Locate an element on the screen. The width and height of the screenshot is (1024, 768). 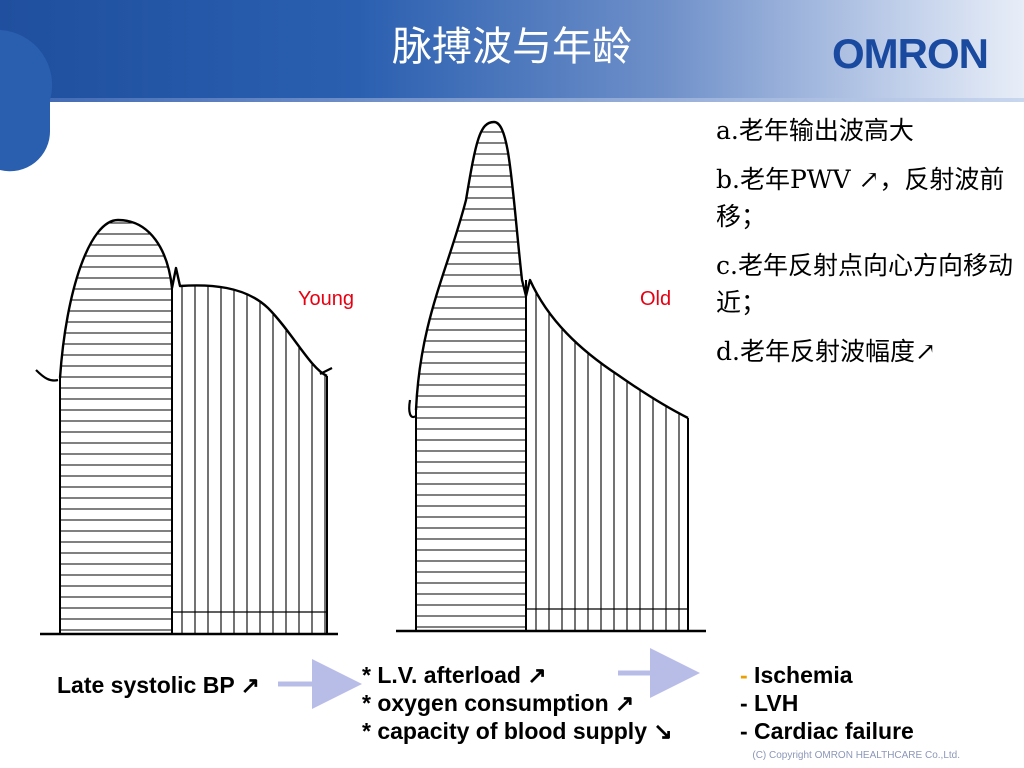
omron-logo: OMRON is located at coordinates (910, 53).